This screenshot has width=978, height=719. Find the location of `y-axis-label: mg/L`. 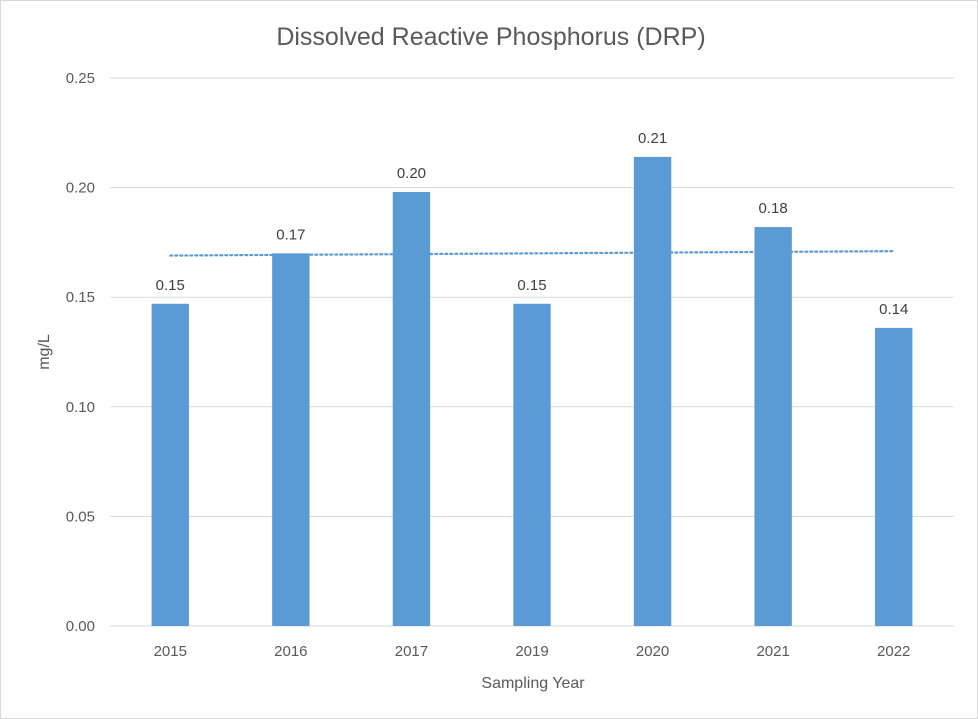

y-axis-label: mg/L is located at coordinates (44, 352).